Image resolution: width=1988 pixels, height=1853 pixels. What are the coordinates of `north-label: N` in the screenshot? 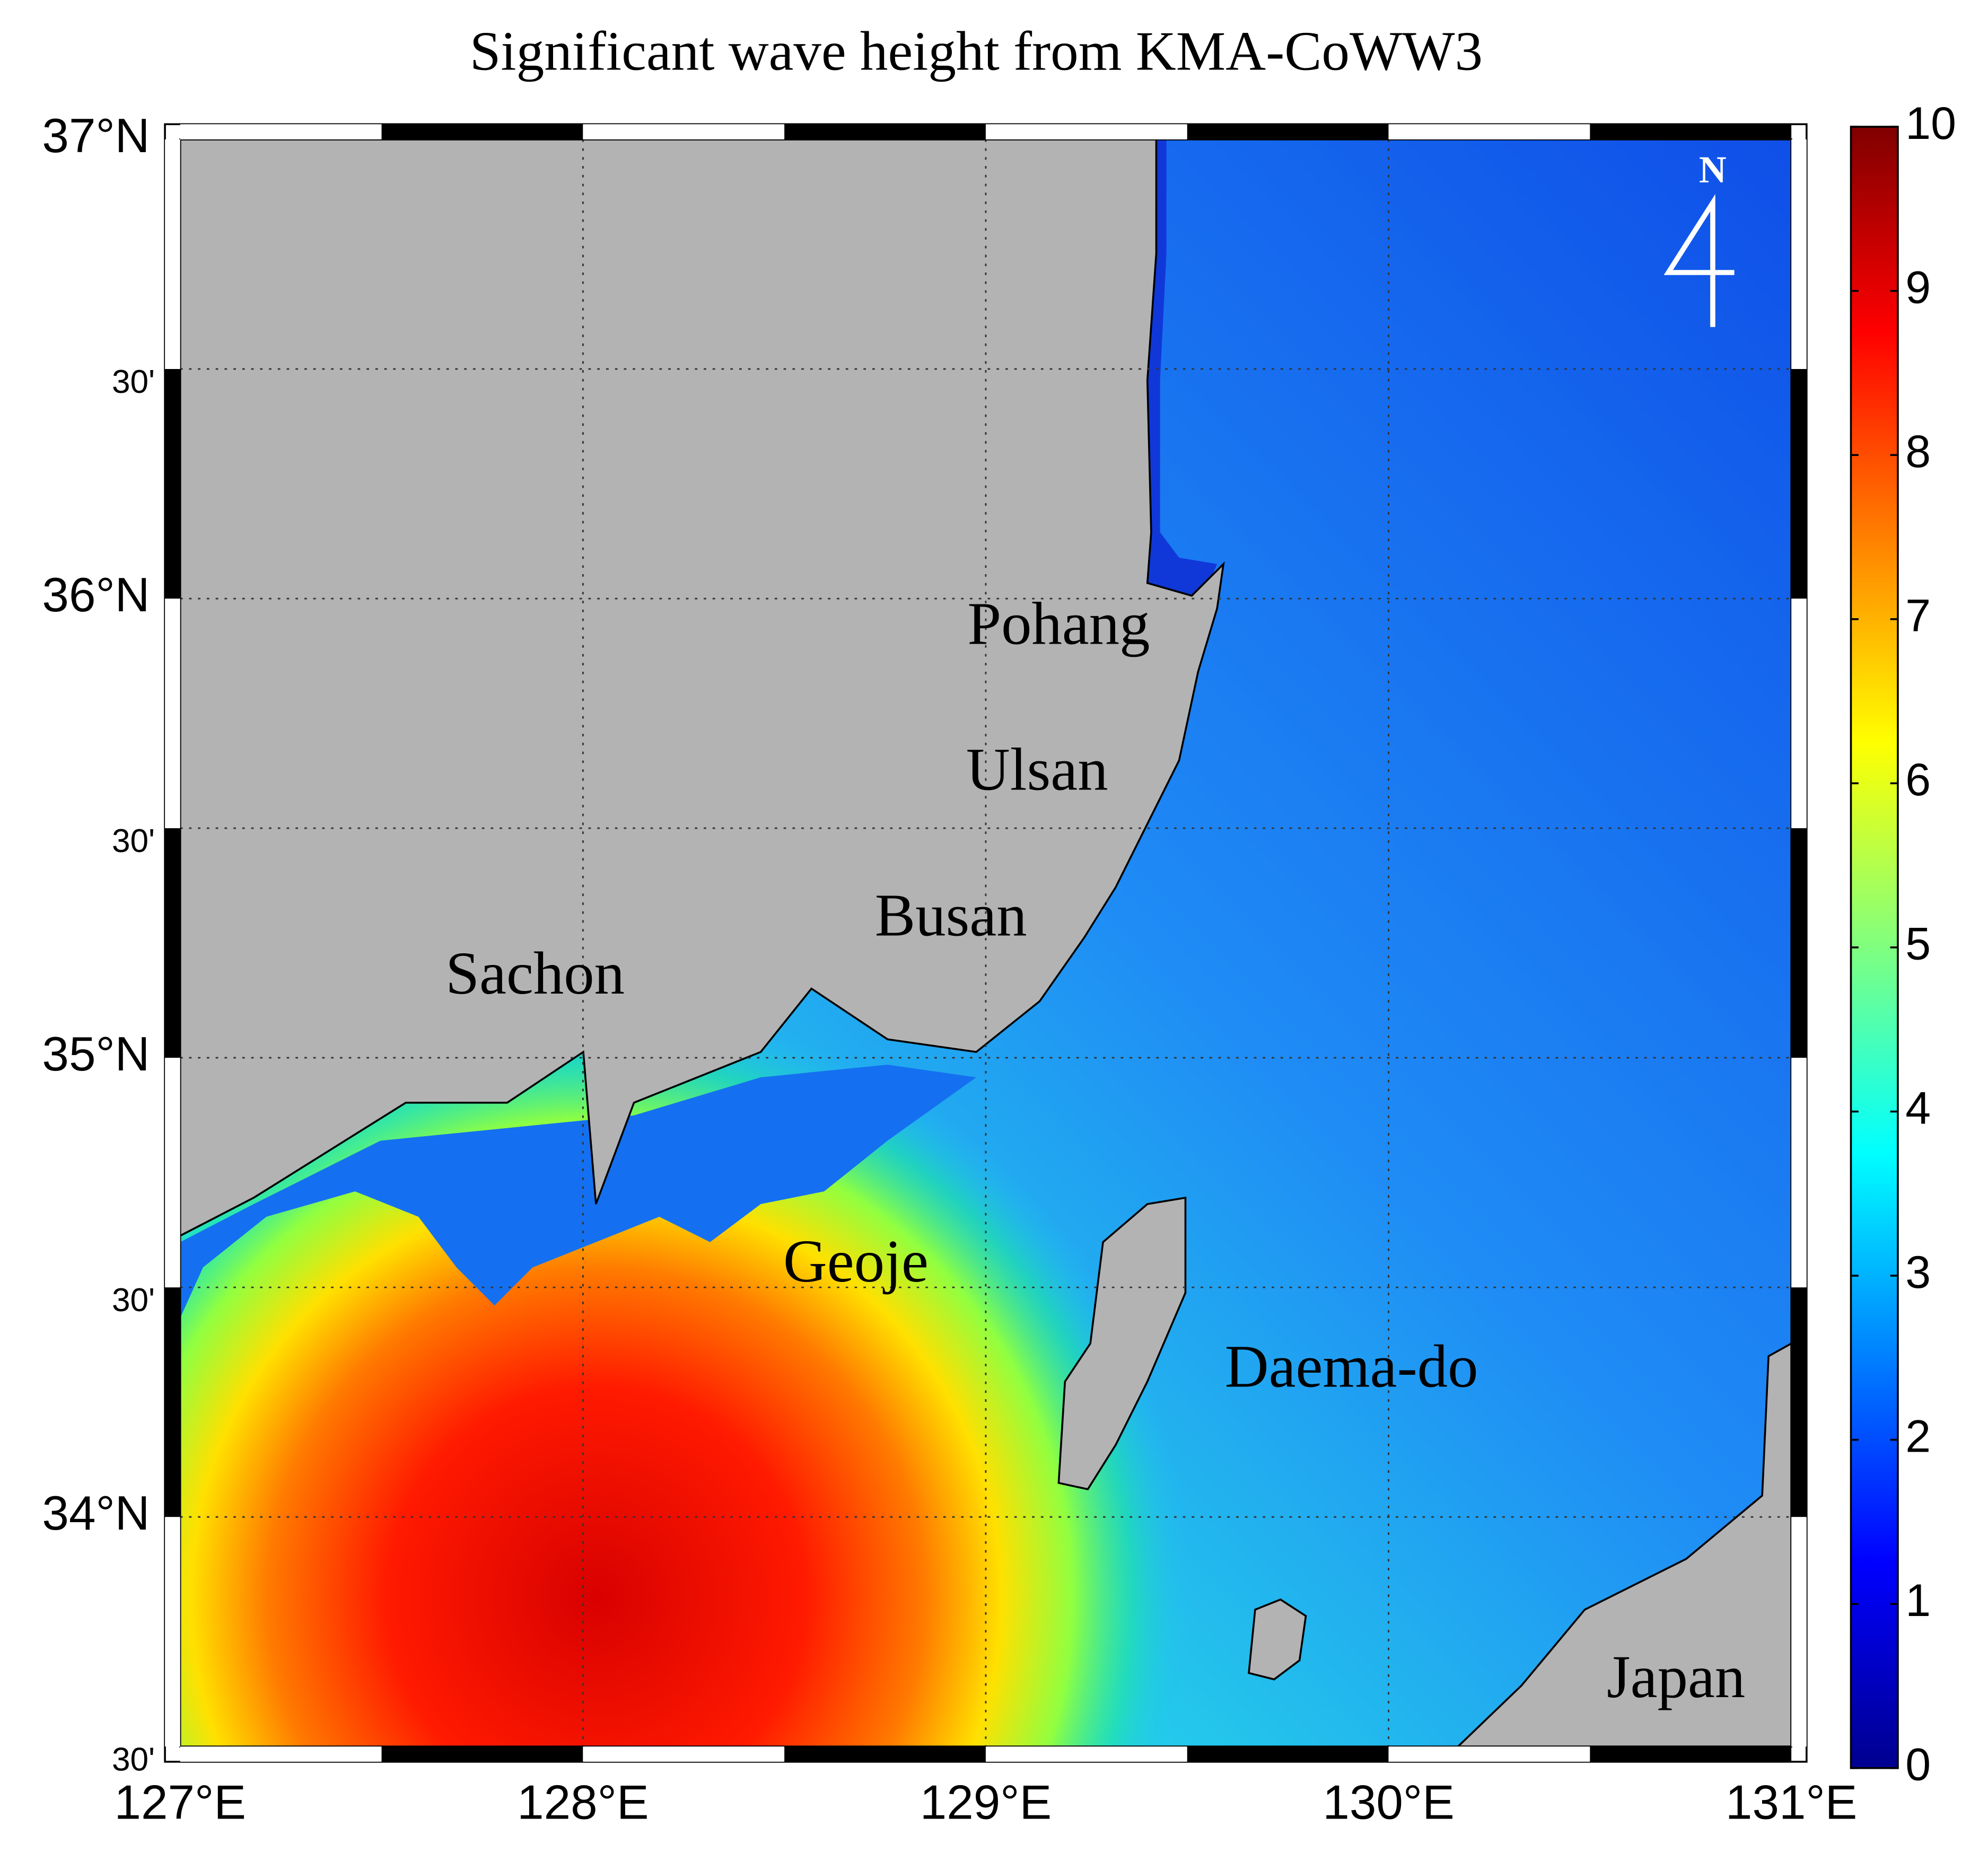 It's located at (1713, 169).